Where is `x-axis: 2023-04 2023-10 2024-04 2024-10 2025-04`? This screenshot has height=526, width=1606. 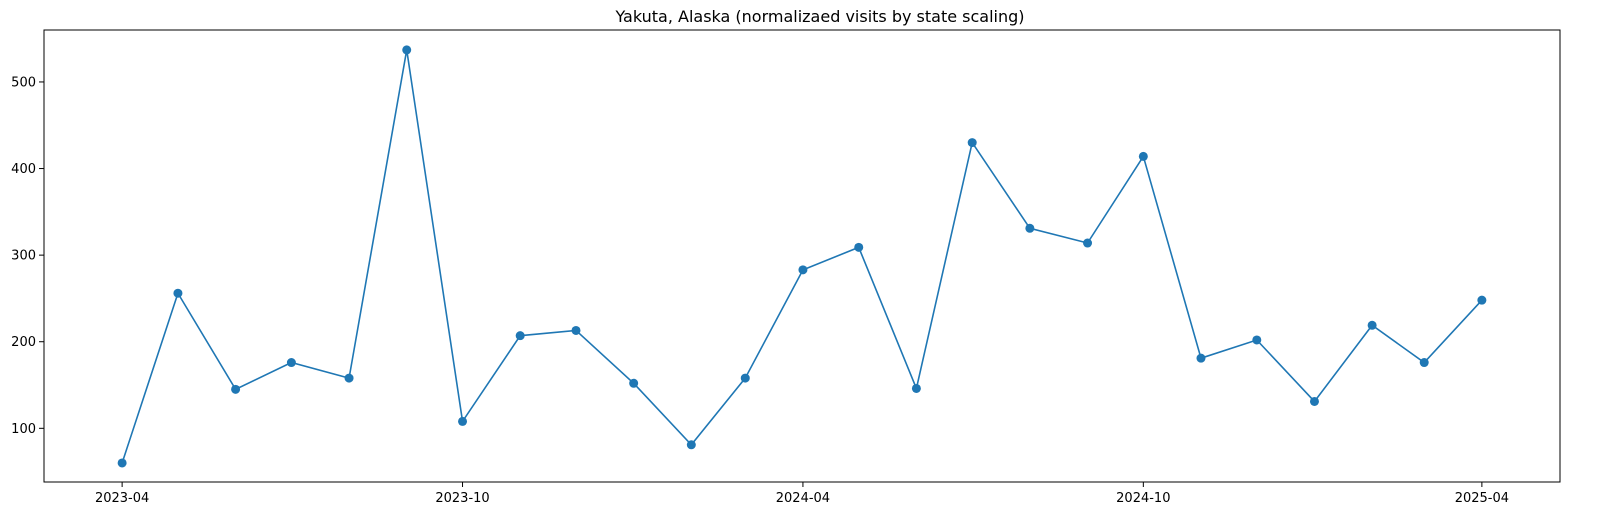
x-axis: 2023-04 2023-10 2024-04 2024-10 2025-04 is located at coordinates (802, 494).